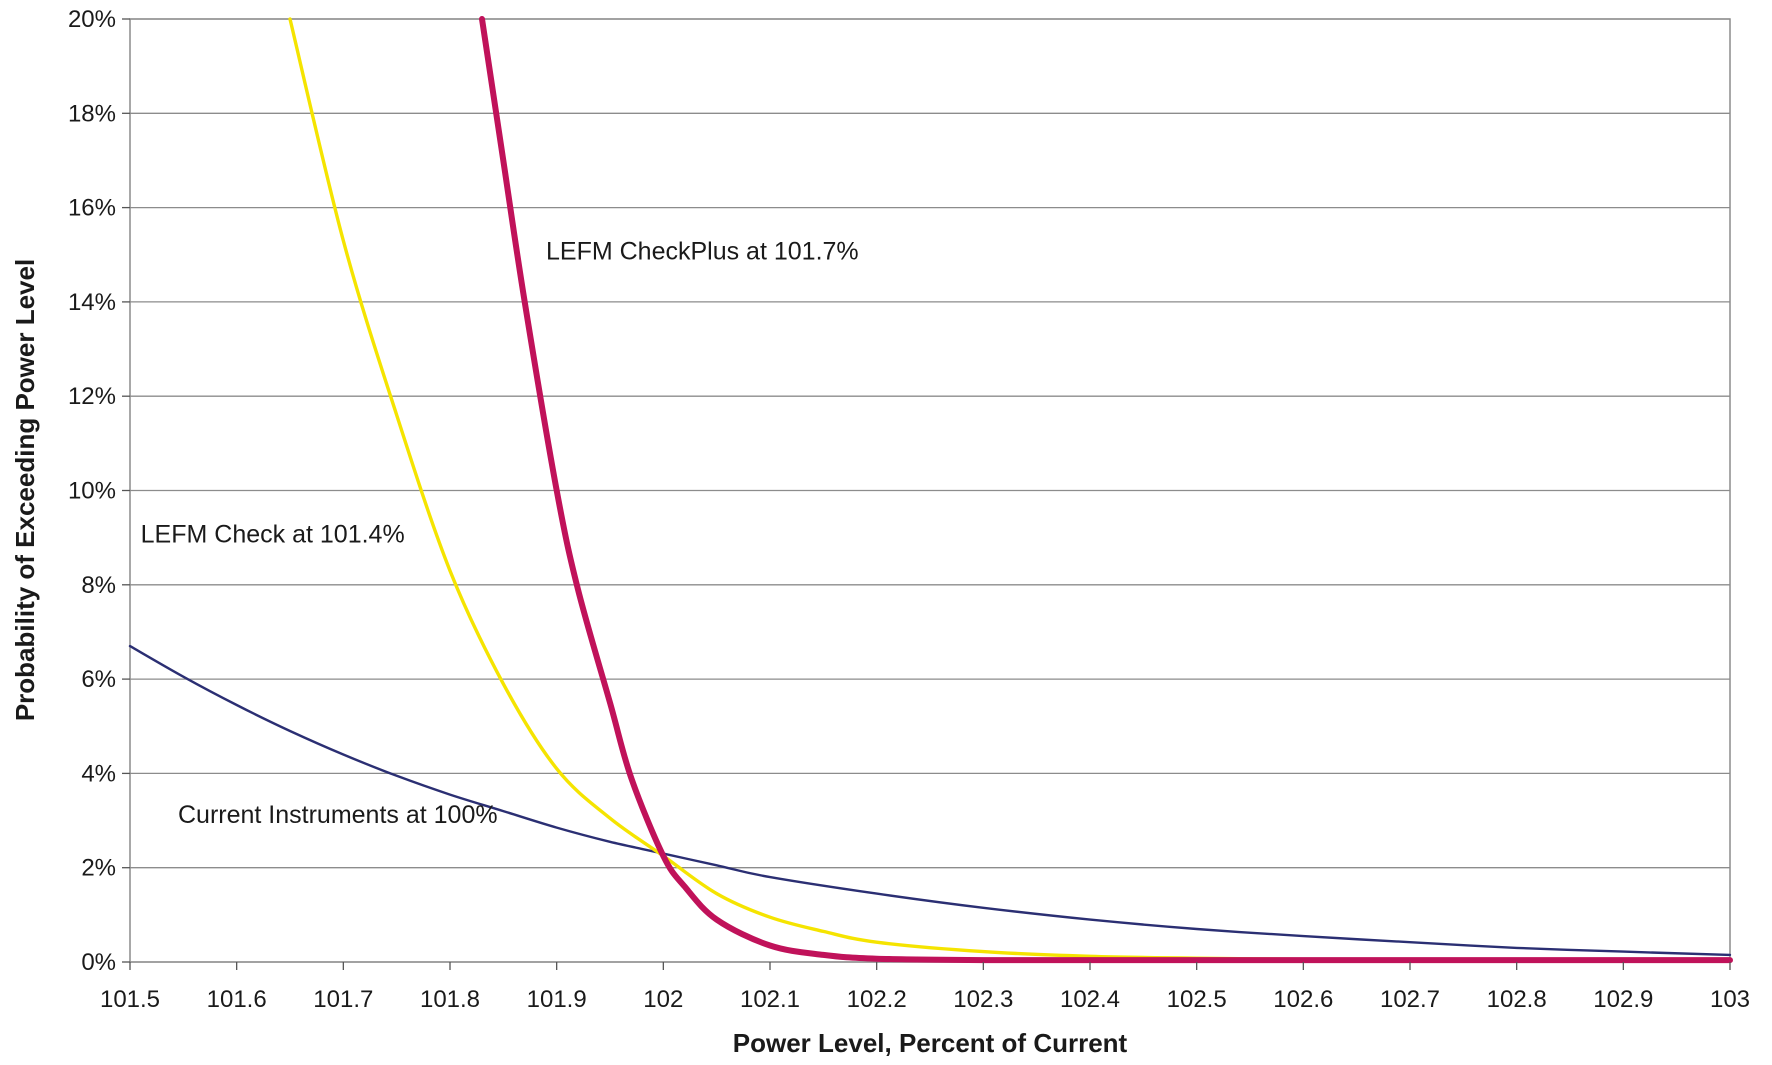 This screenshot has width=1772, height=1065. I want to click on y-tick-label: 0%, so click(98, 962).